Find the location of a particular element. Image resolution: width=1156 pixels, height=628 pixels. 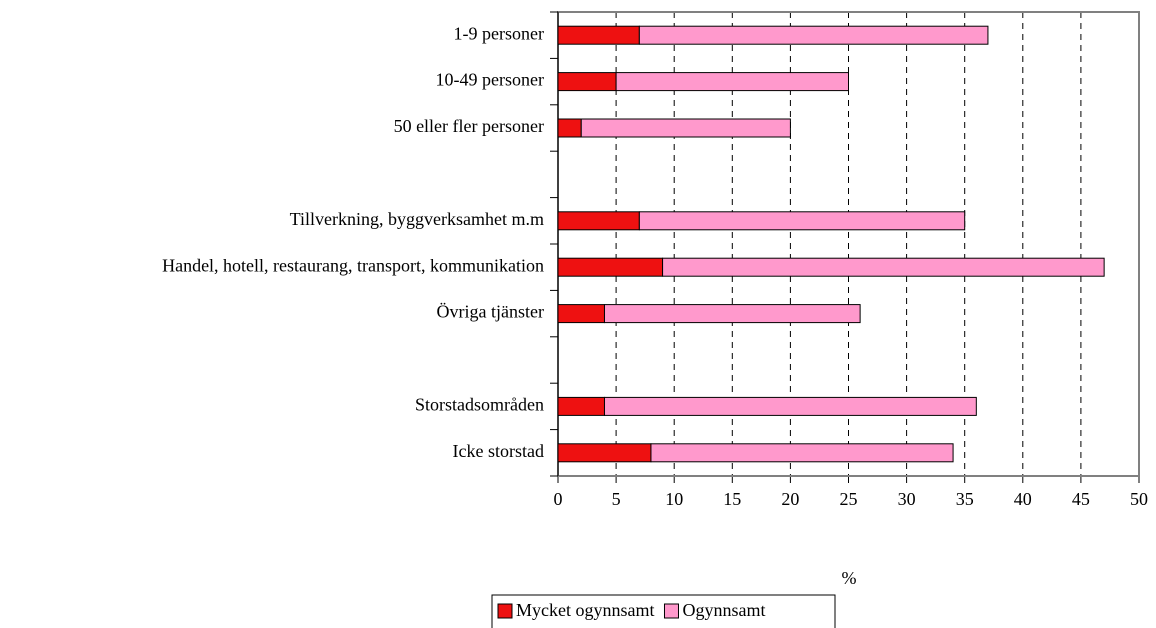

x-tick-label: 50 is located at coordinates (1139, 499).